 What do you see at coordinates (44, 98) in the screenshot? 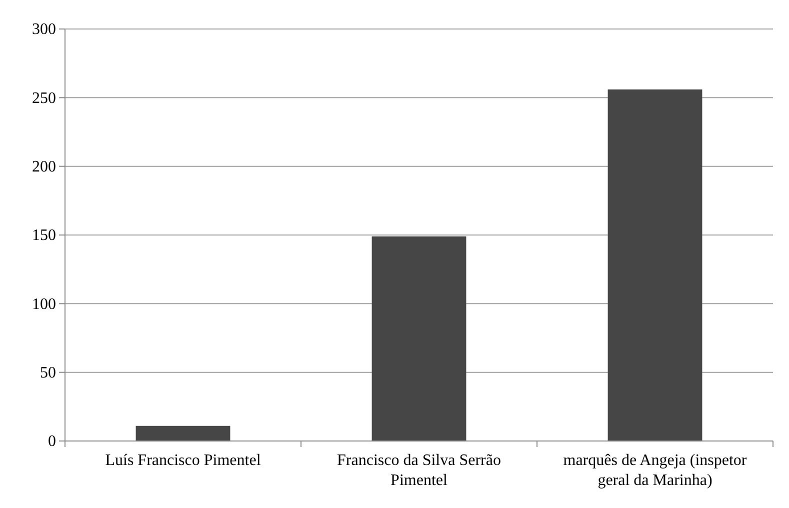
I see `y-tick-label: 250` at bounding box center [44, 98].